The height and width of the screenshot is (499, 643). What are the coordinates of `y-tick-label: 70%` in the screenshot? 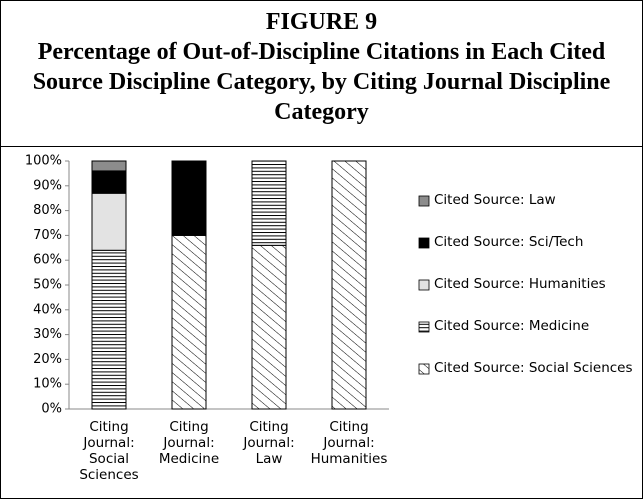 It's located at (47, 235).